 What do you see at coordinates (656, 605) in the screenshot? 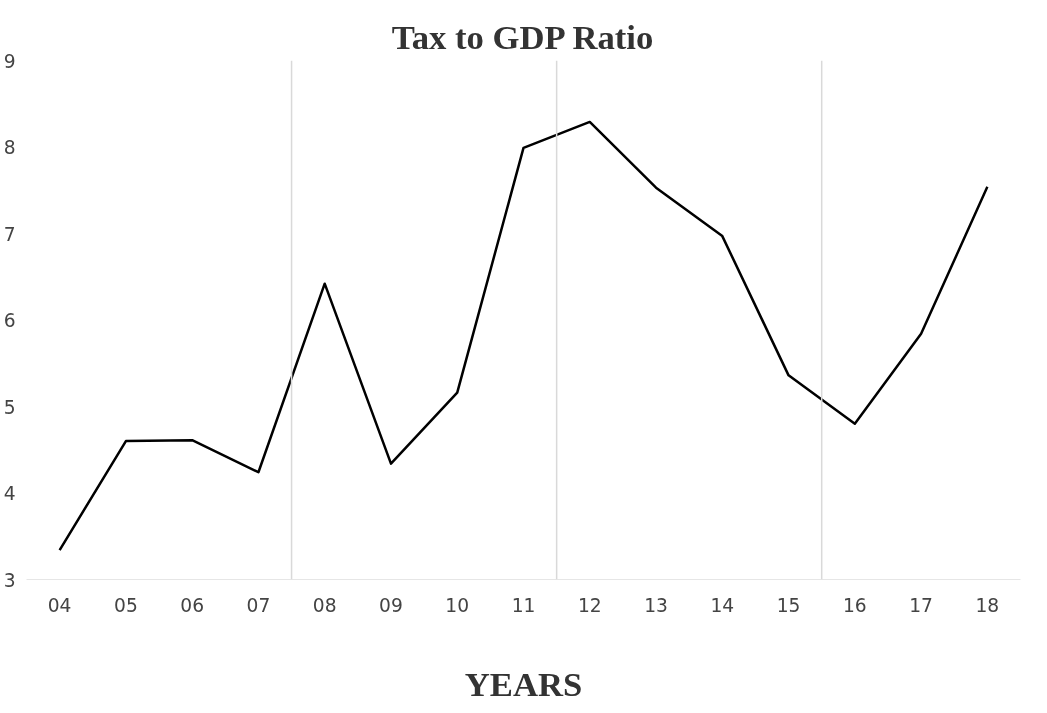
I see `x-tick-label: 13` at bounding box center [656, 605].